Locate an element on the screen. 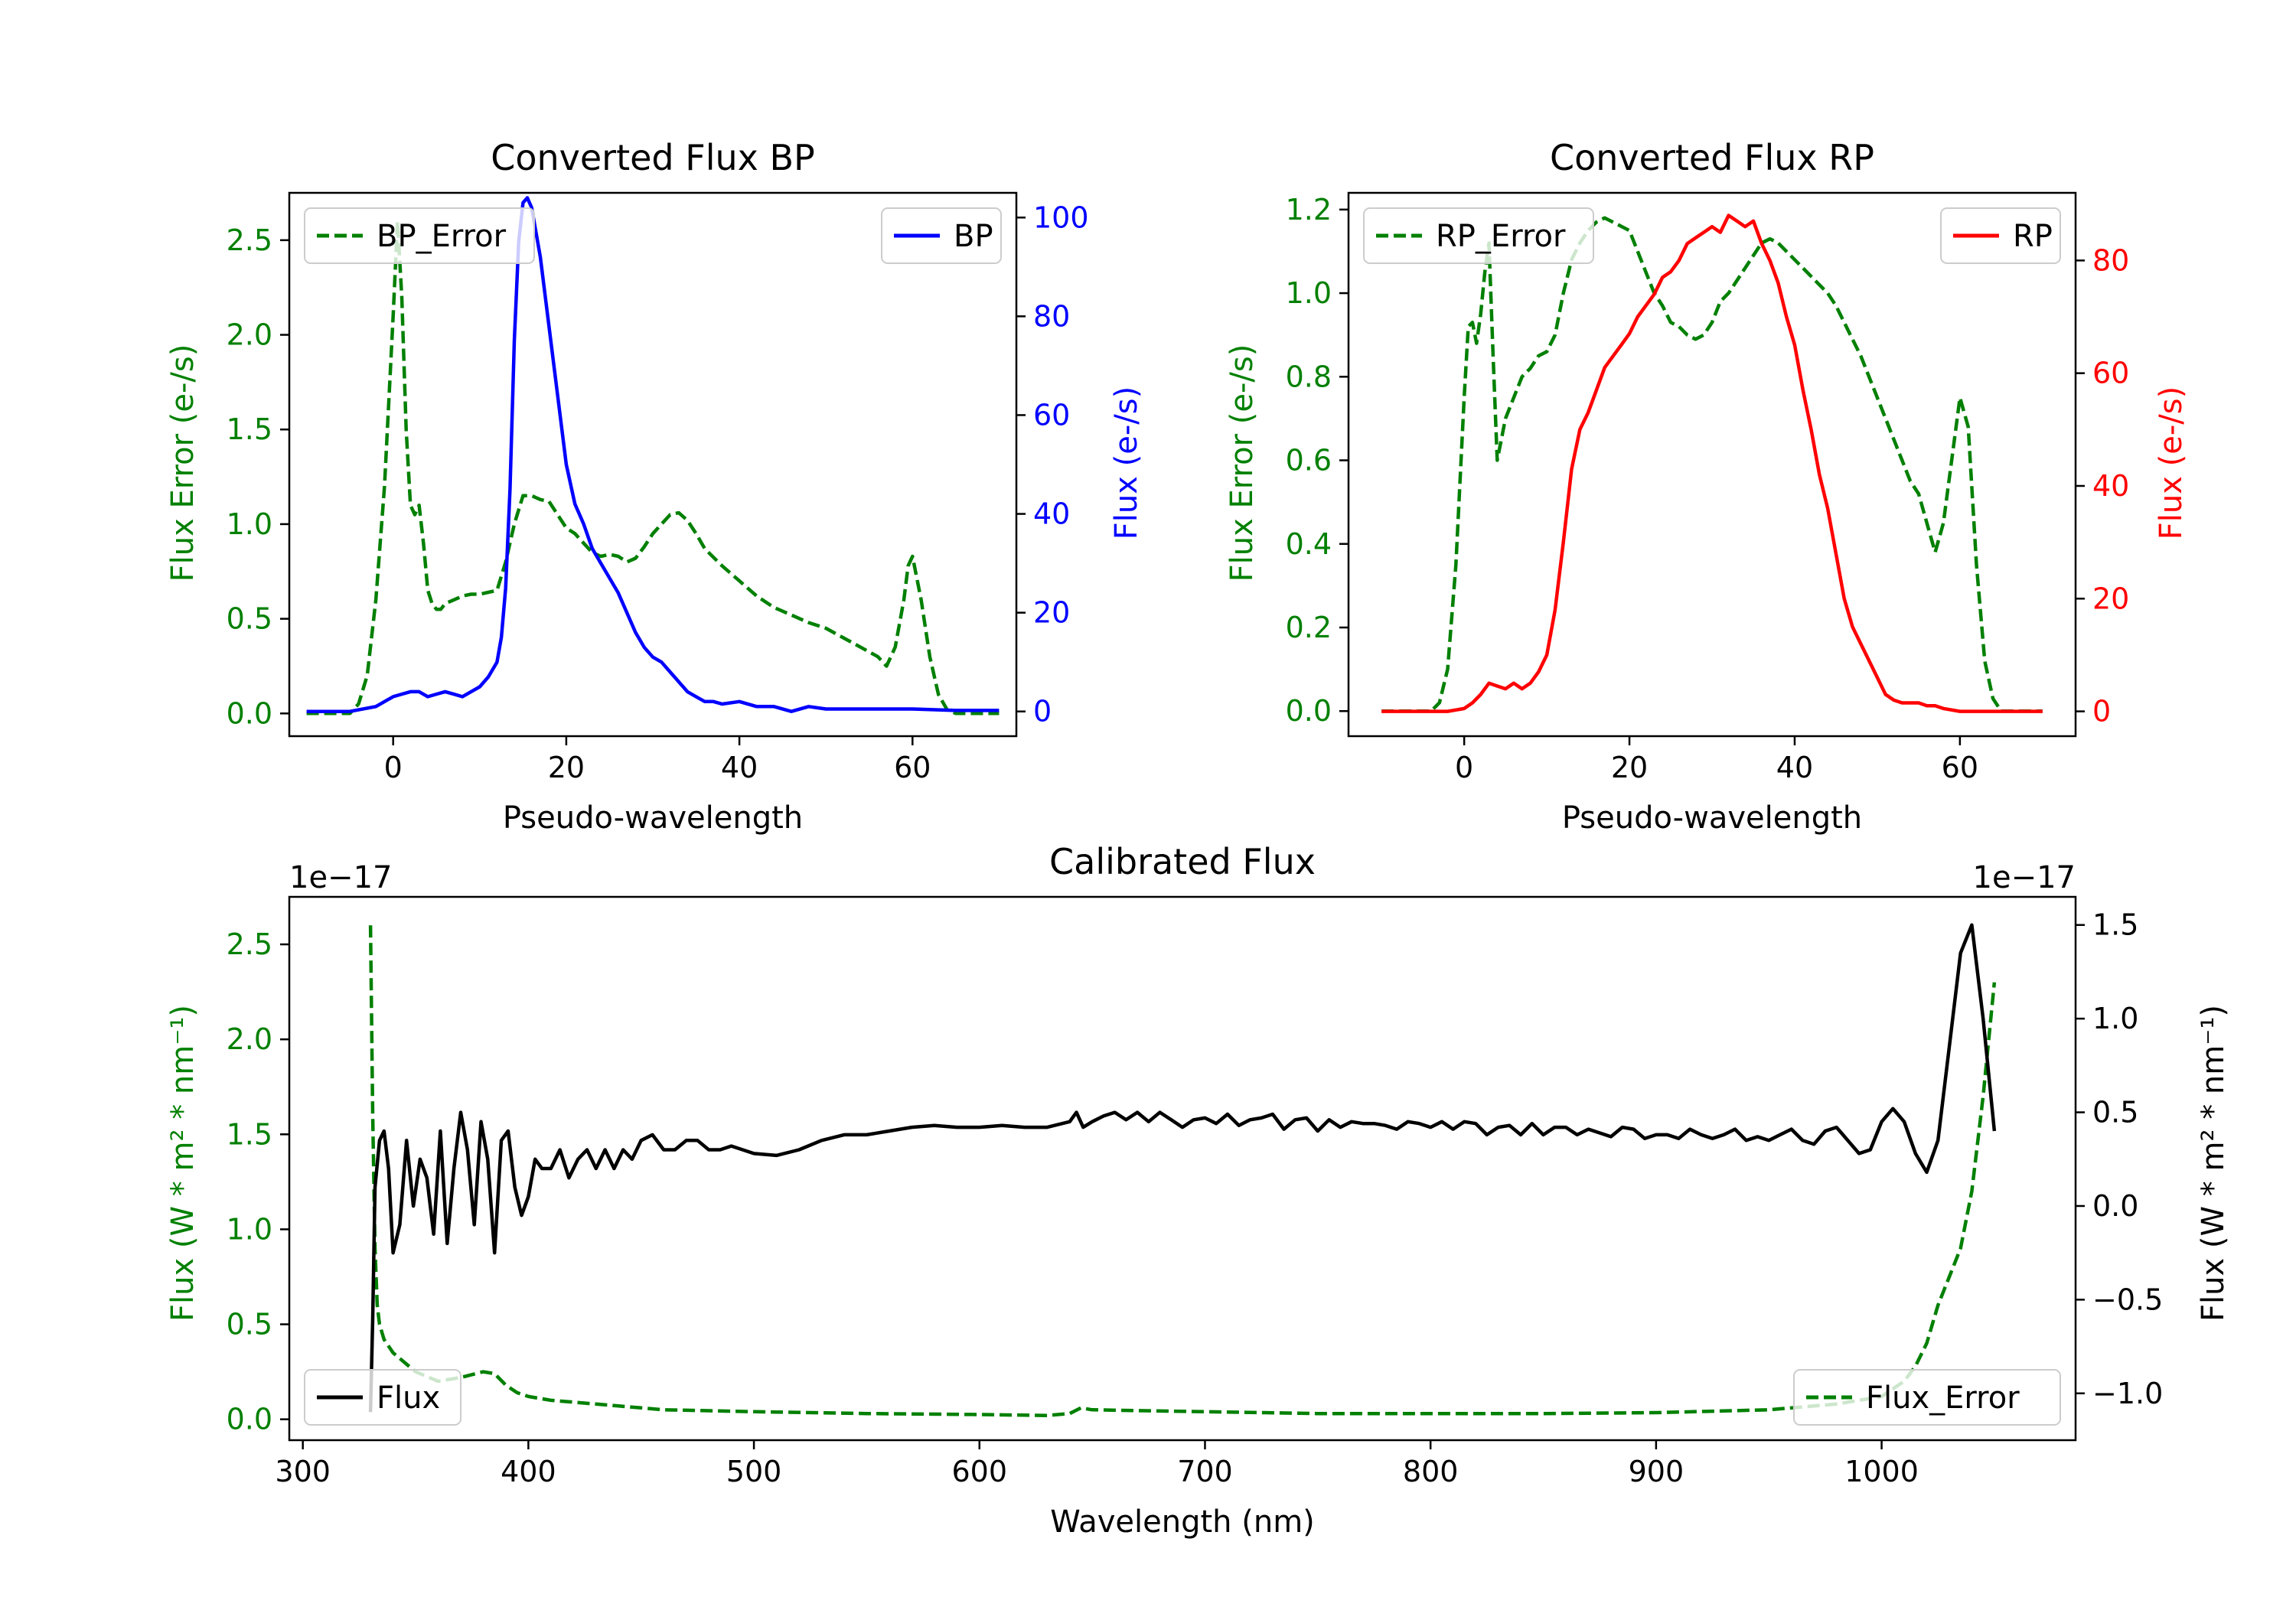 This screenshot has width=2296, height=1607. bp-series-bp is located at coordinates (653, 454).